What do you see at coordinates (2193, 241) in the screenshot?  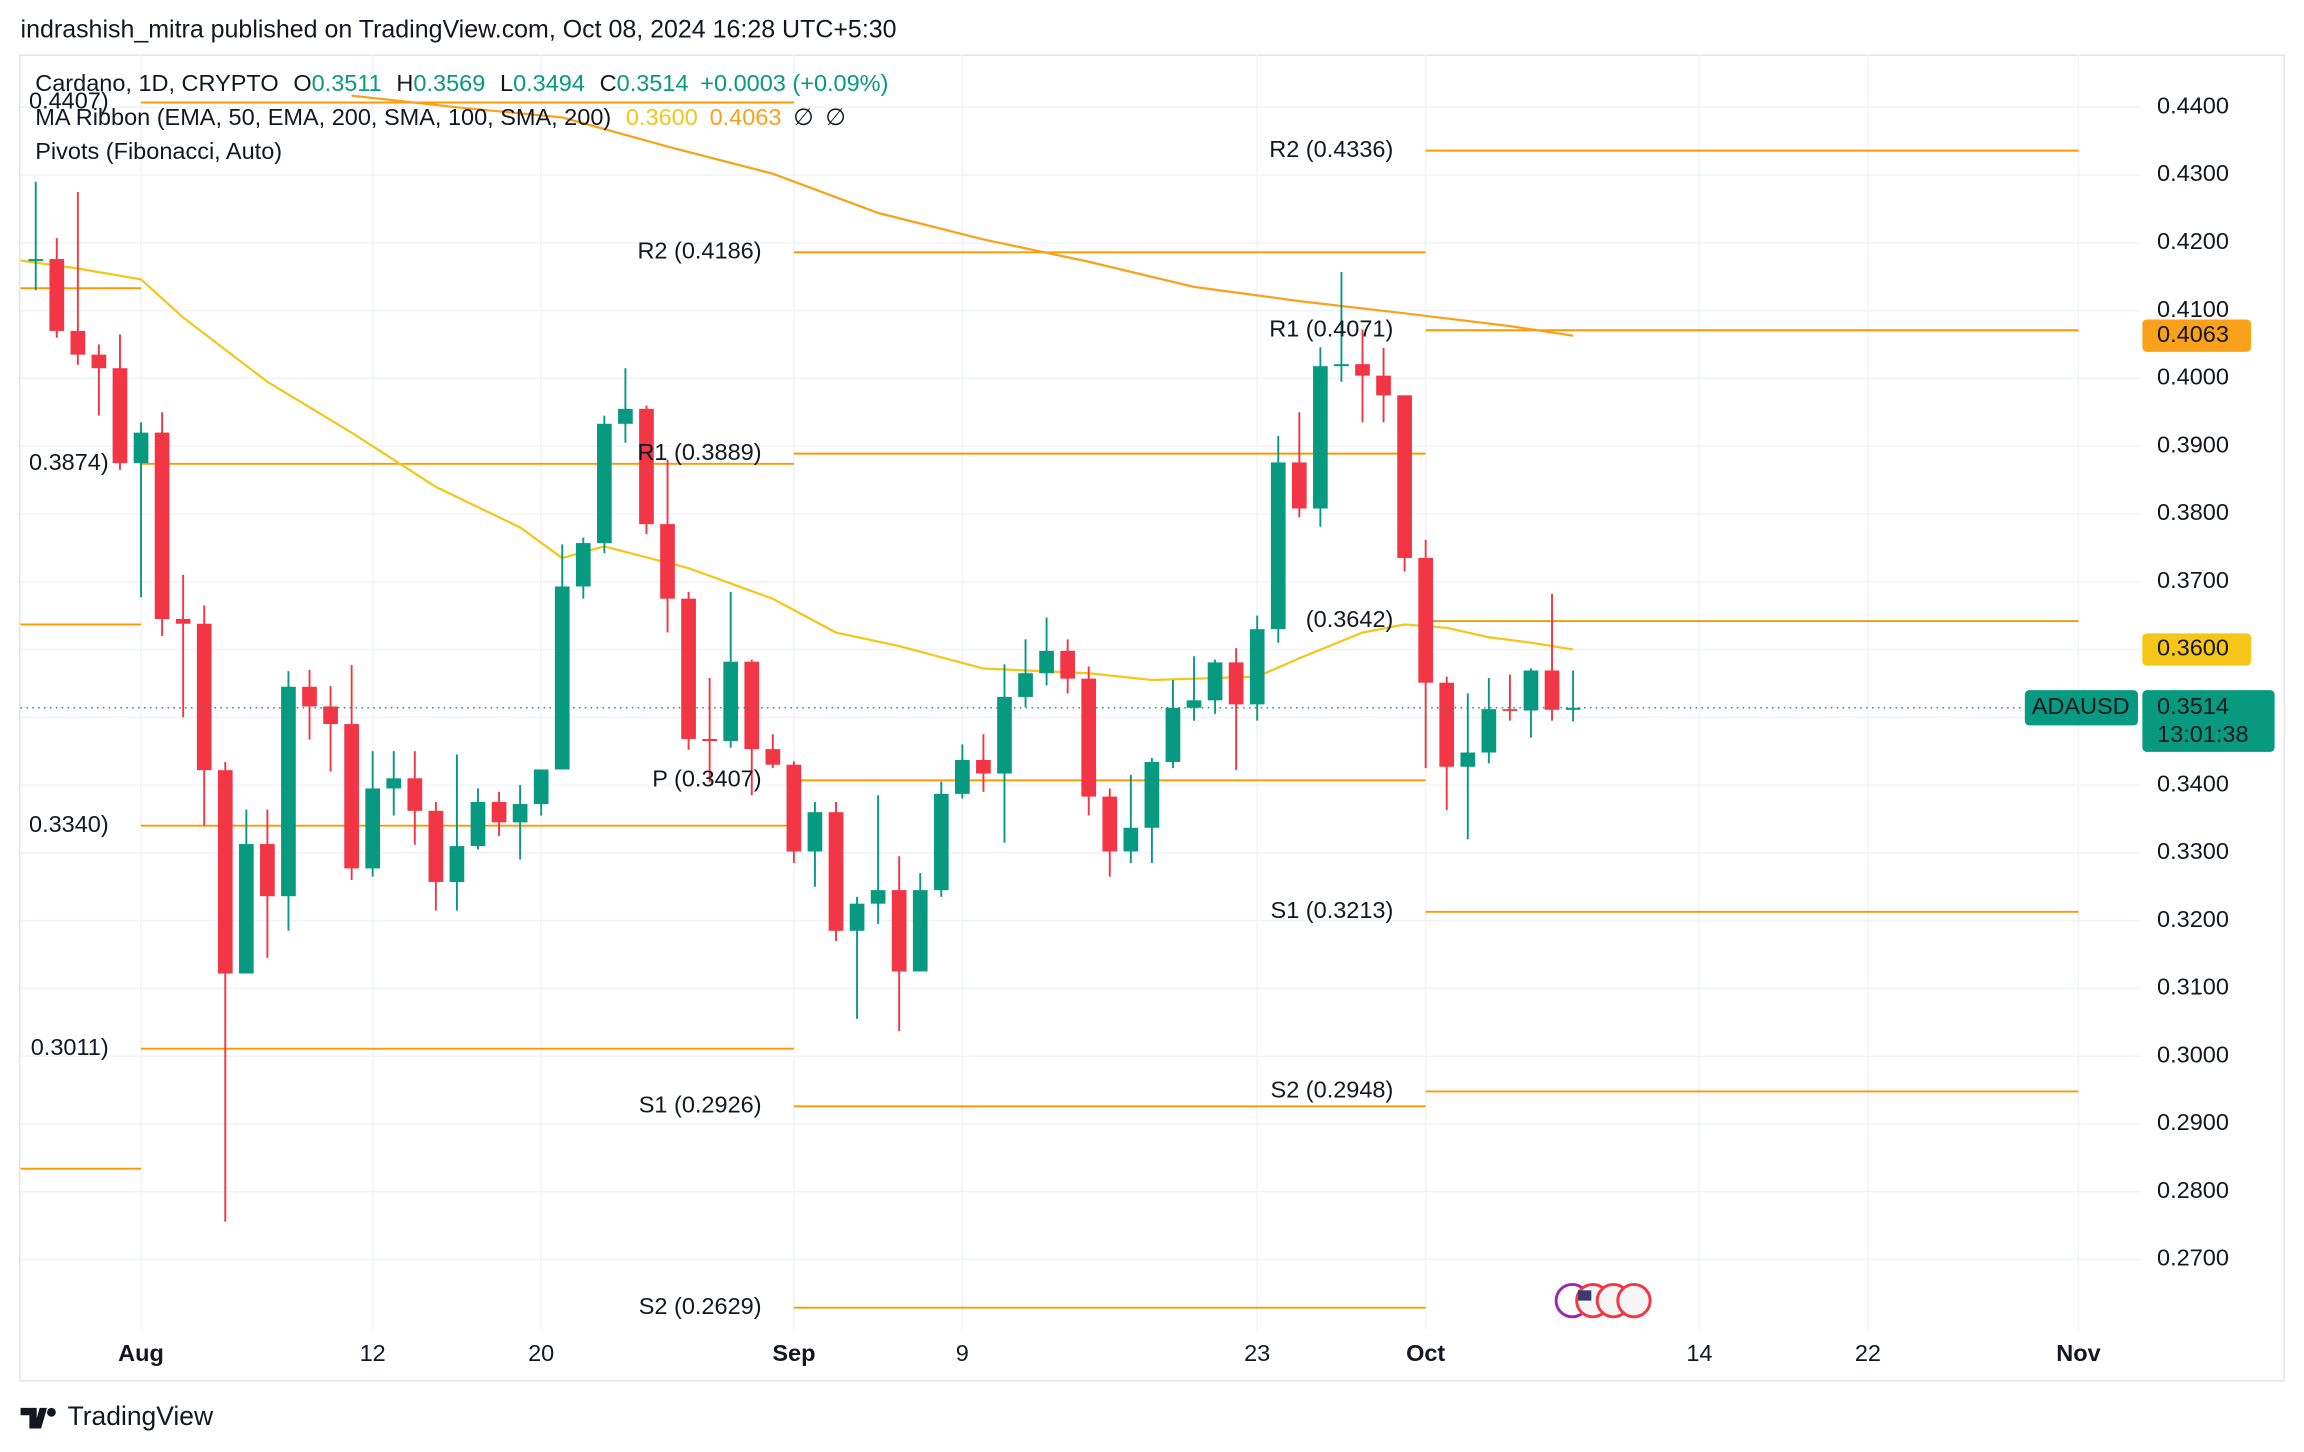 I see `y-tick-label: 0.4200` at bounding box center [2193, 241].